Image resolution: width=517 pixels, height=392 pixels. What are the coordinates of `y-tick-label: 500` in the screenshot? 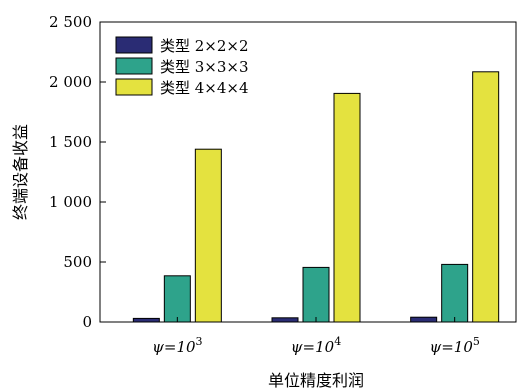 It's located at (77, 262).